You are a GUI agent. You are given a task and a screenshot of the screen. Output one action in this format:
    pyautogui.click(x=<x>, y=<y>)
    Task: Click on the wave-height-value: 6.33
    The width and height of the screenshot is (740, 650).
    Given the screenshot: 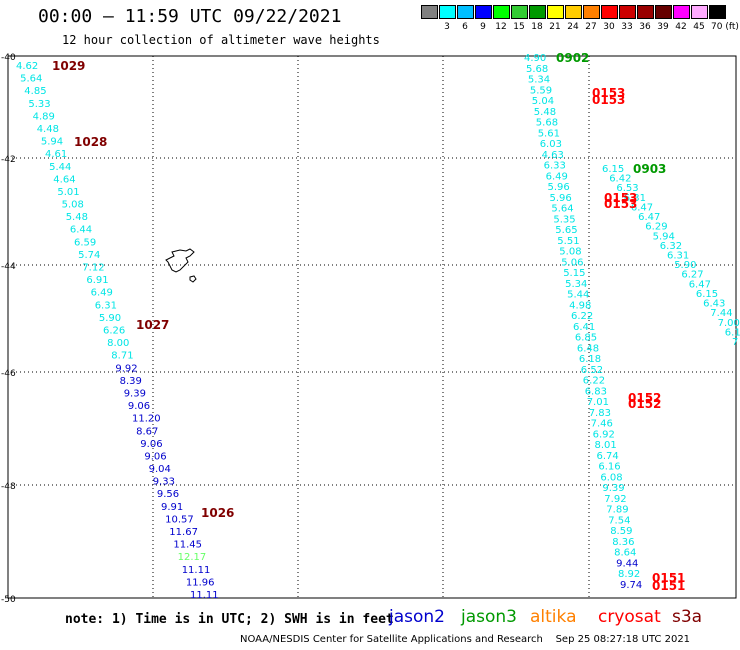 What is the action you would take?
    pyautogui.click(x=555, y=166)
    